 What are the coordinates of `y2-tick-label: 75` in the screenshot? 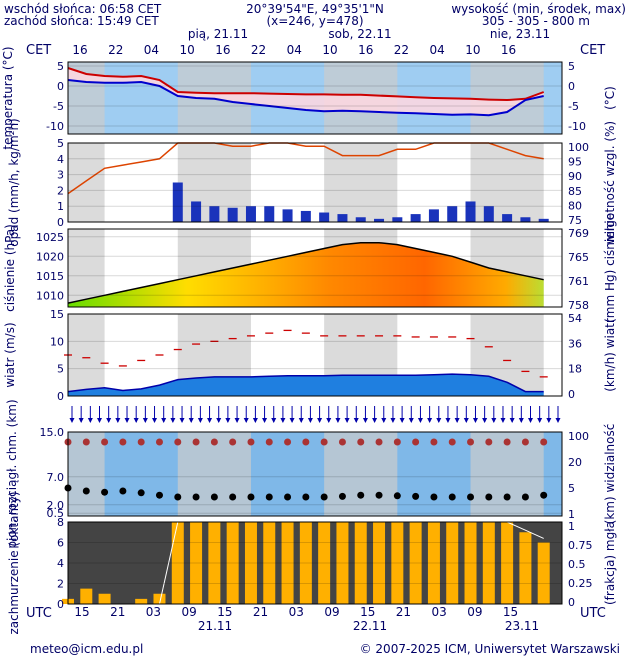 It's located at (575, 220).